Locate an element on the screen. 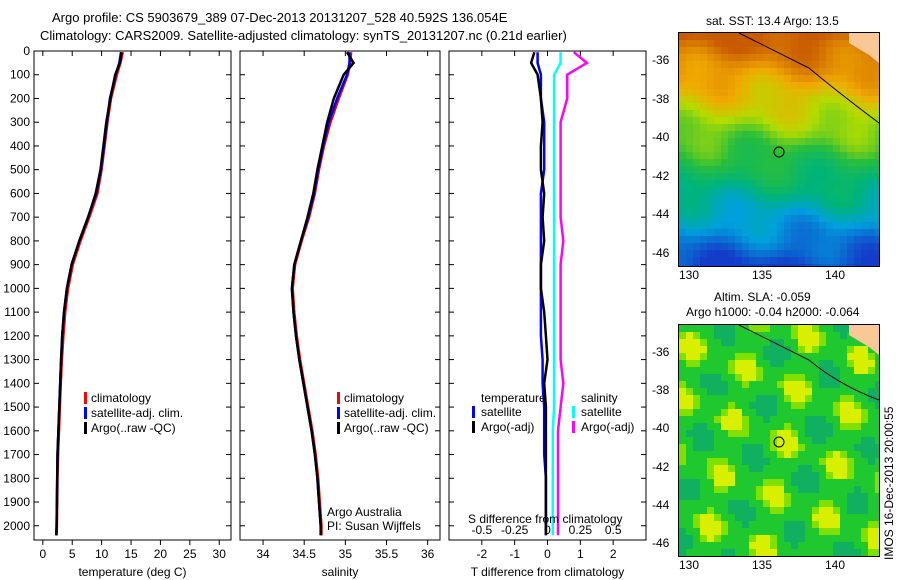  sst-map-title: sat. SST: 13.4 Argo: 13.5 is located at coordinates (772, 21).